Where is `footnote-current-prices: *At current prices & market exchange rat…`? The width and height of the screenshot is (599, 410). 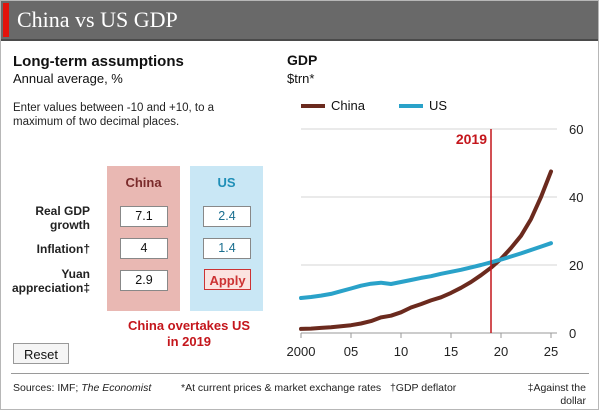 footnote-current-prices: *At current prices & market exchange rat… is located at coordinates (281, 388).